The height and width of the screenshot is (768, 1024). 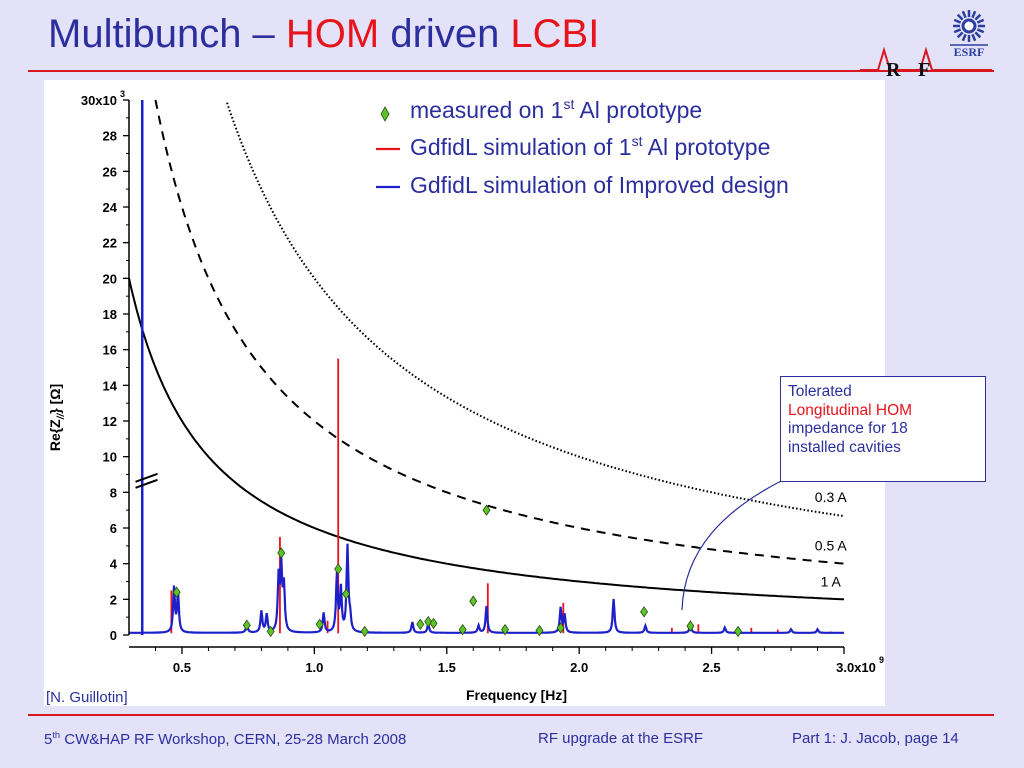 What do you see at coordinates (521, 147) in the screenshot?
I see `legend-text: GdfidL simulation of 1` at bounding box center [521, 147].